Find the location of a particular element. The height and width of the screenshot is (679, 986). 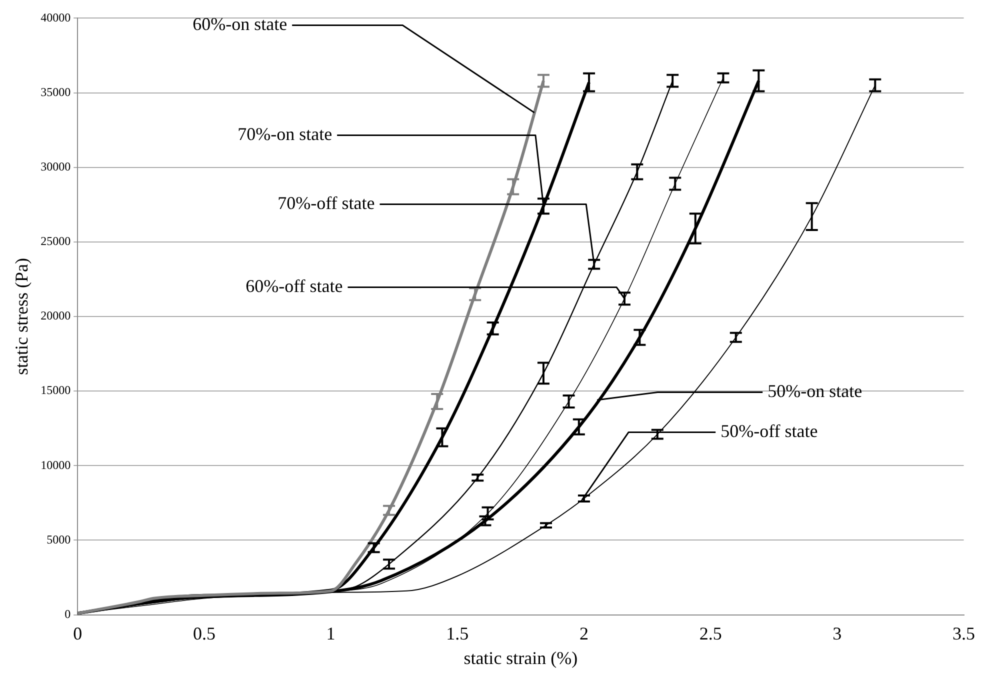

text: 50%-off state is located at coordinates (769, 430).